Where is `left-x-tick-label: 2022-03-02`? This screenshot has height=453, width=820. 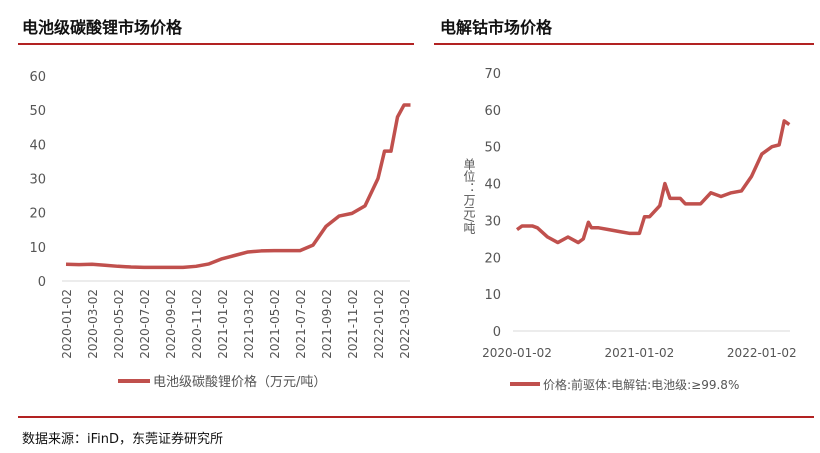 left-x-tick-label: 2022-03-02 is located at coordinates (405, 324).